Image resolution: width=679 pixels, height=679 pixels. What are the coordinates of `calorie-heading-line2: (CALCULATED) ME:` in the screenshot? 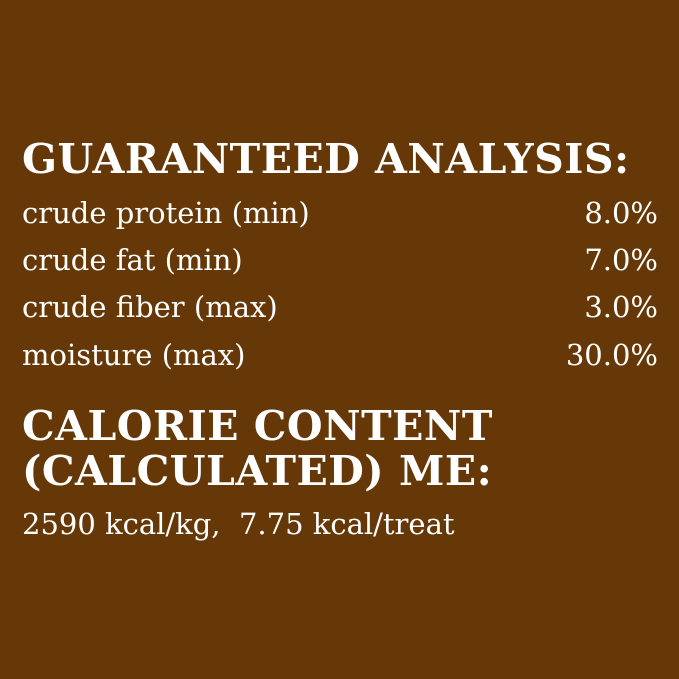 It's located at (257, 471).